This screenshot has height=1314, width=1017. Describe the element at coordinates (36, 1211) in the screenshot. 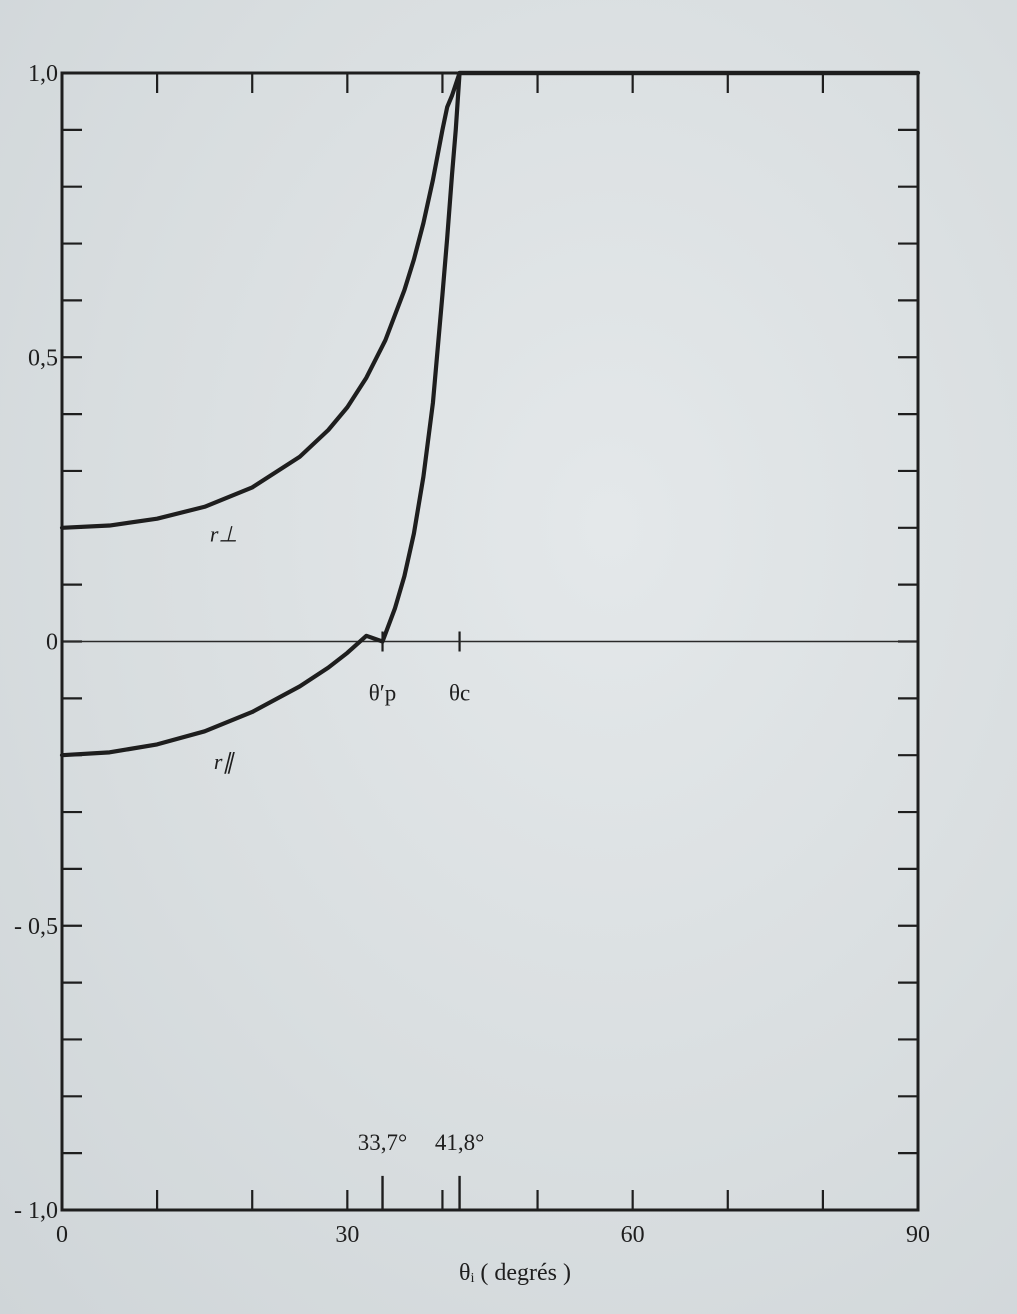

I see `y-tick-label-4: - 1,0` at that location.